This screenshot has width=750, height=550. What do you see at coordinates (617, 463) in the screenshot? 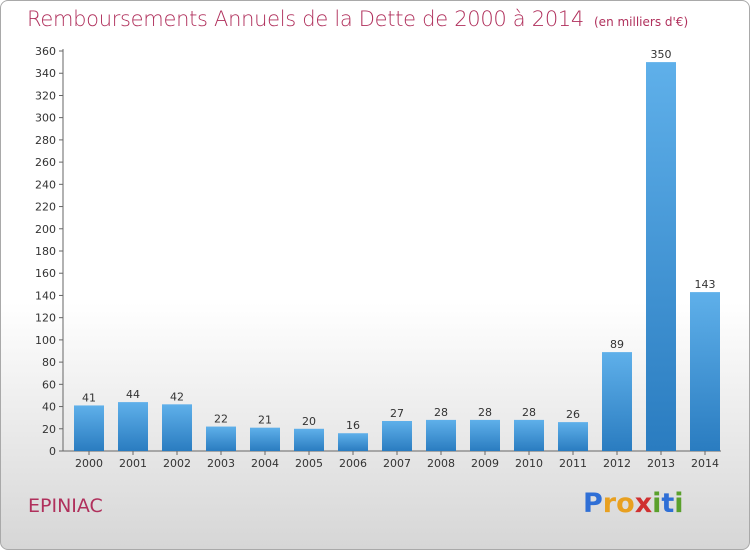
I see `x-tick-label: 2012` at bounding box center [617, 463].